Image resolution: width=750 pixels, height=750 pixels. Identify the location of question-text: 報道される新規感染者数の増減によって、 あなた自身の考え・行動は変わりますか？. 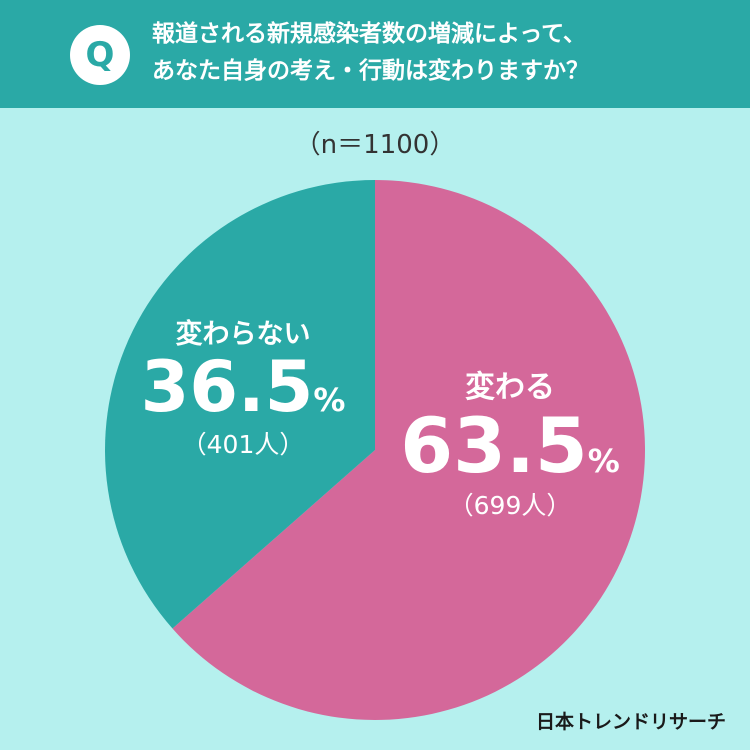
(447, 53).